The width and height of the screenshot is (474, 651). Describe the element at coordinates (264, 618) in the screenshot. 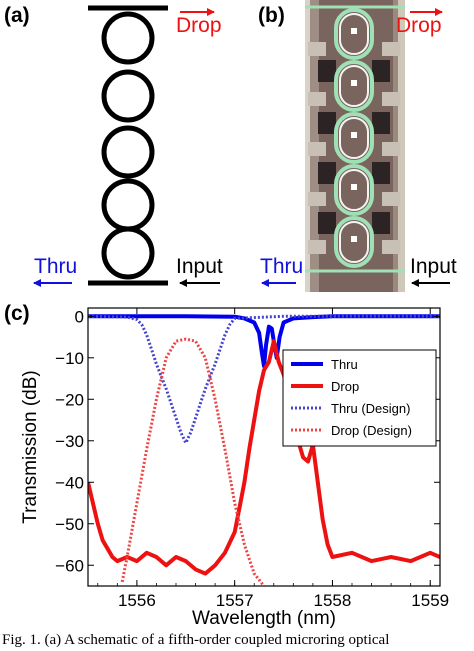

I see `x-axis-label: Wavelength (nm)` at that location.